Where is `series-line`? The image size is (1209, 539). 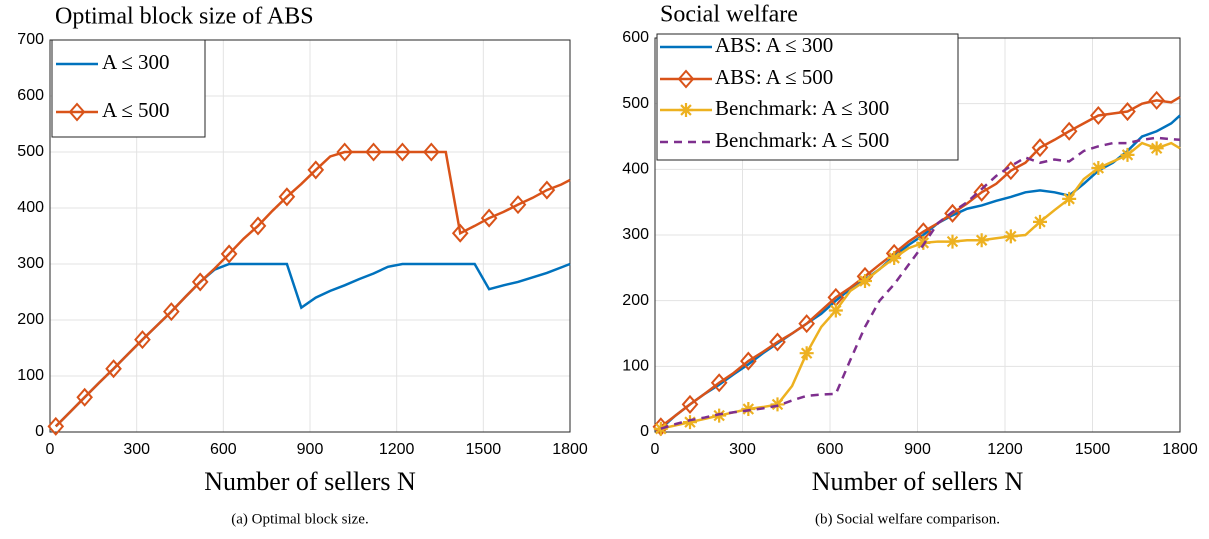
series-line is located at coordinates (312, 345).